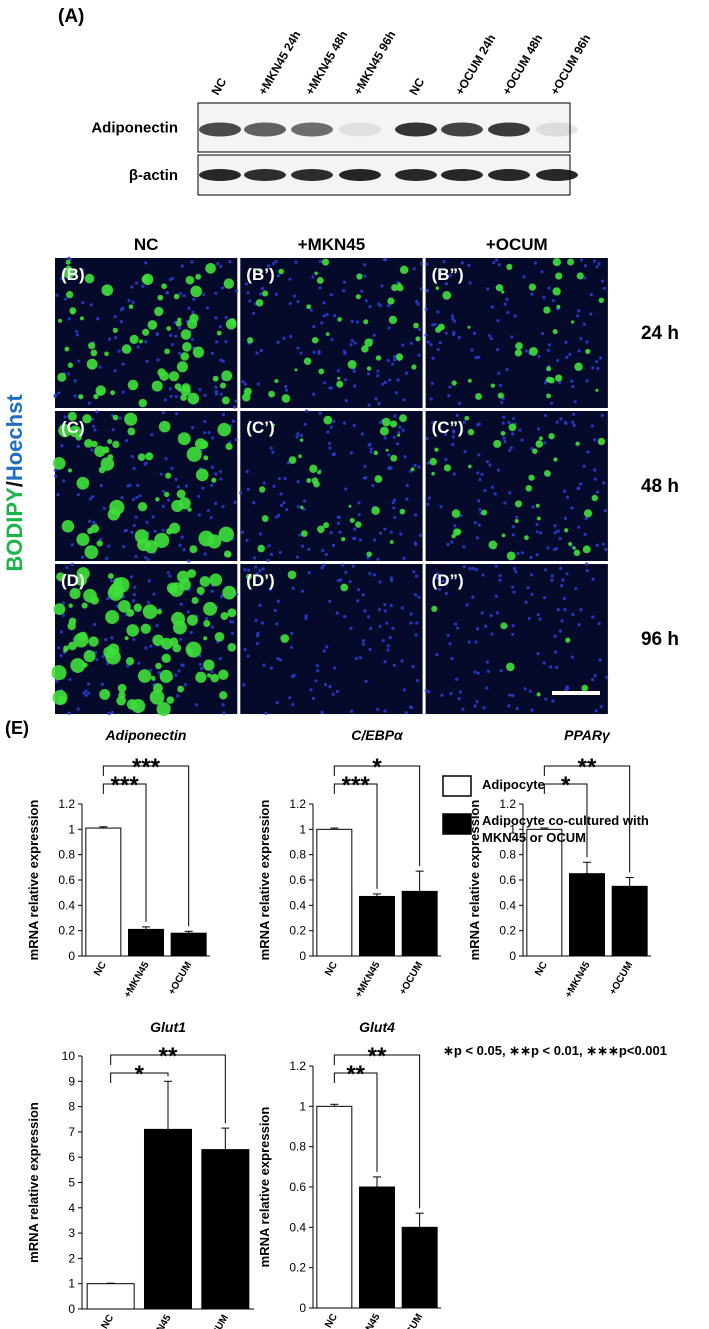 This screenshot has height=1329, width=709. Describe the element at coordinates (73, 580) in the screenshot. I see `panel-label: (D)` at that location.